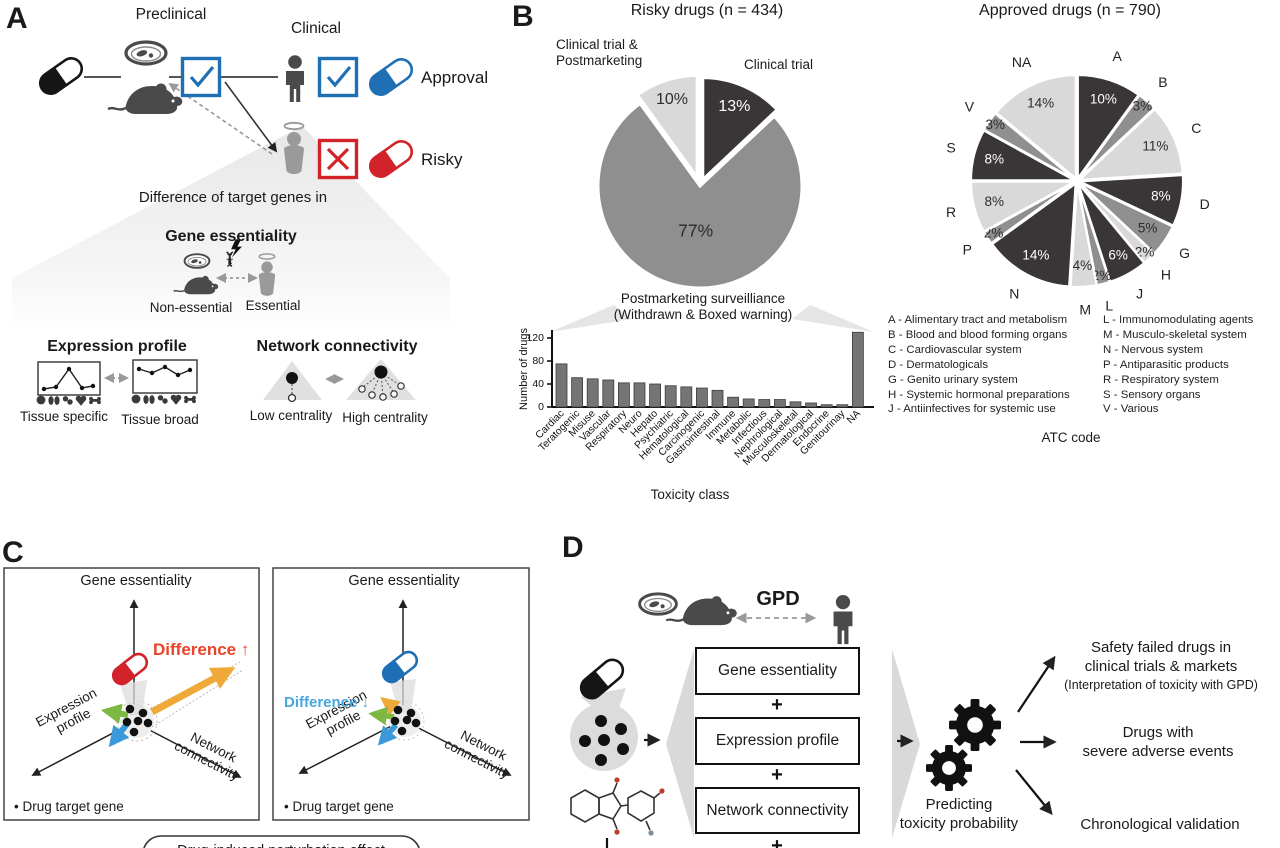  I want to click on magnify-funnel, so click(231, 202).